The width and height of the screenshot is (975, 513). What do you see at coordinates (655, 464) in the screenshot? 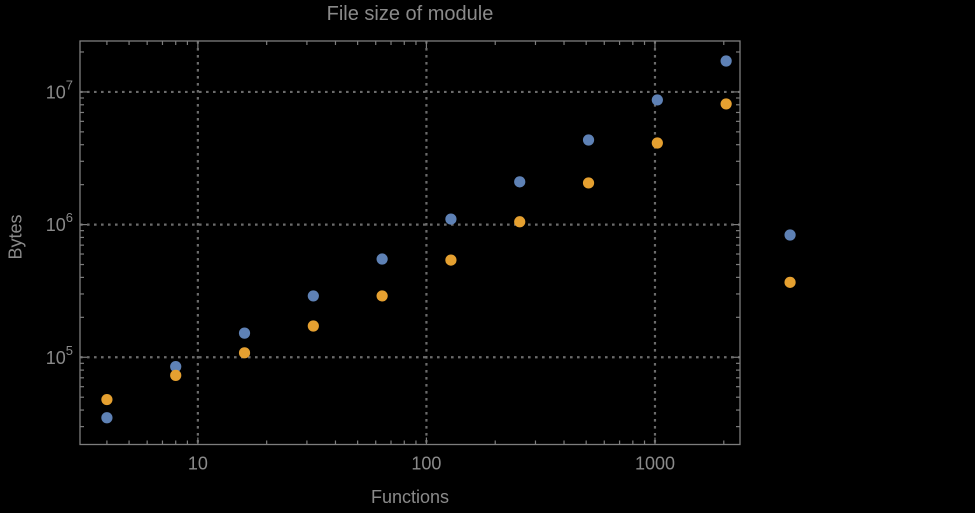
I see `x-tick-label: 1000` at bounding box center [655, 464].